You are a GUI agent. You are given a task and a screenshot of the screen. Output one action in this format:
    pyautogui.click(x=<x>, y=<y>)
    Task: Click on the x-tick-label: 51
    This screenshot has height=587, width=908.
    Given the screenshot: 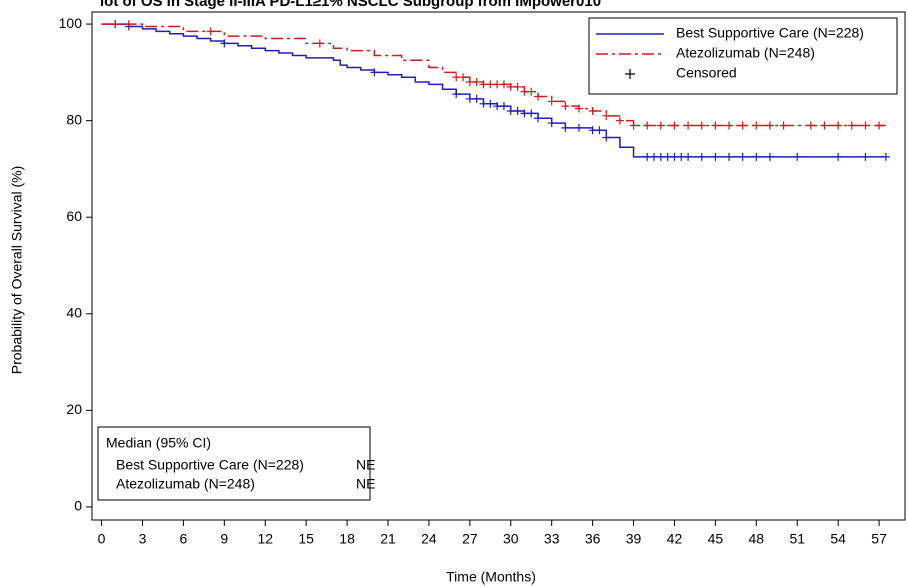 What is the action you would take?
    pyautogui.click(x=797, y=539)
    